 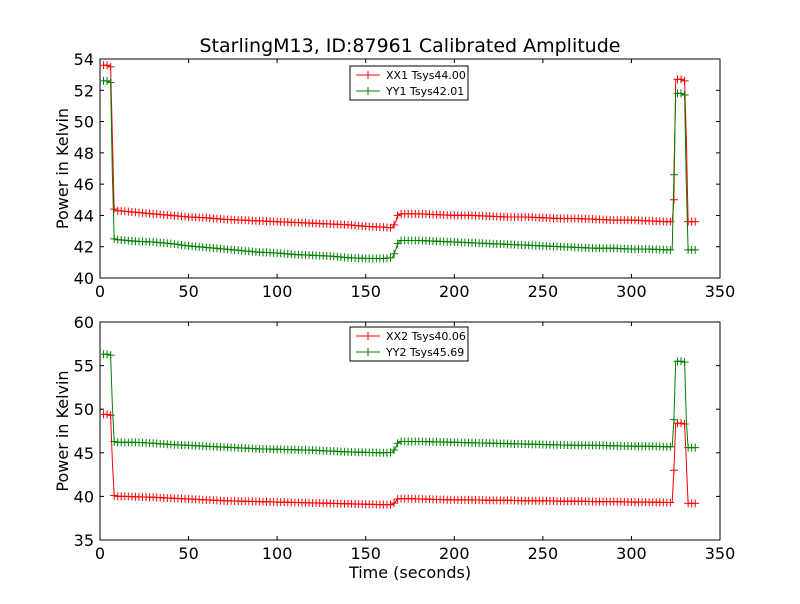 I want to click on chart-2-legend-box, so click(x=409, y=344).